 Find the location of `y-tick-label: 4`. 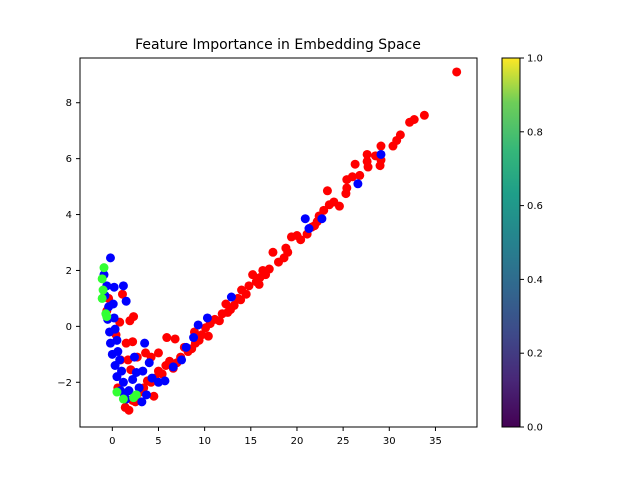

y-tick-label: 4 is located at coordinates (69, 215).